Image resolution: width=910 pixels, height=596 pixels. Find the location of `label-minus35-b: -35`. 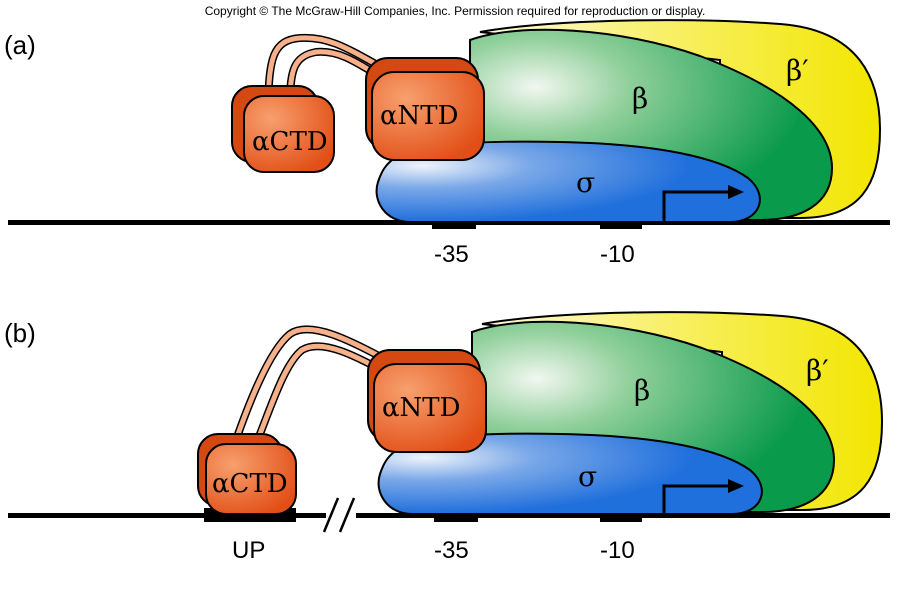

label-minus35-b: -35 is located at coordinates (451, 550).